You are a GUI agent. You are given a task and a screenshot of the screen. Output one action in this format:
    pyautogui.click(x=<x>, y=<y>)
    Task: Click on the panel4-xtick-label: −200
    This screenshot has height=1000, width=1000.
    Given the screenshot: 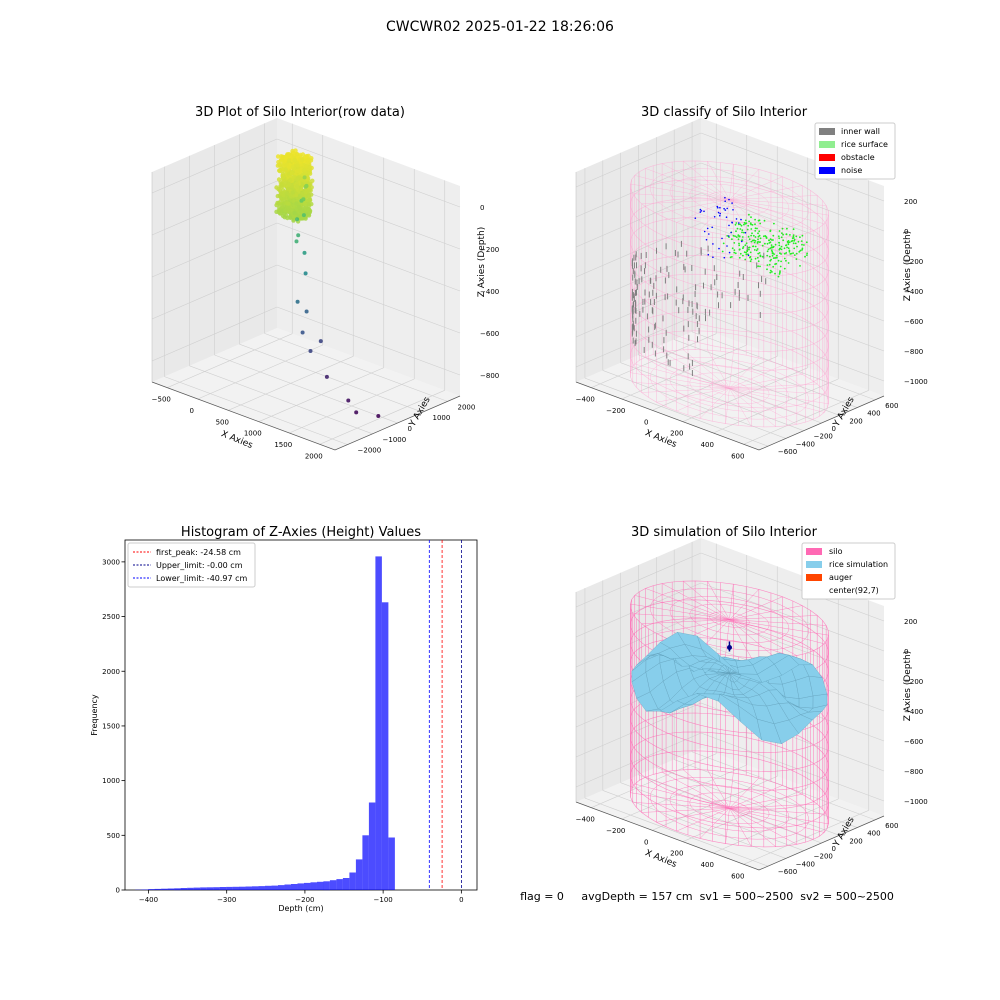 What is the action you would take?
    pyautogui.click(x=615, y=831)
    